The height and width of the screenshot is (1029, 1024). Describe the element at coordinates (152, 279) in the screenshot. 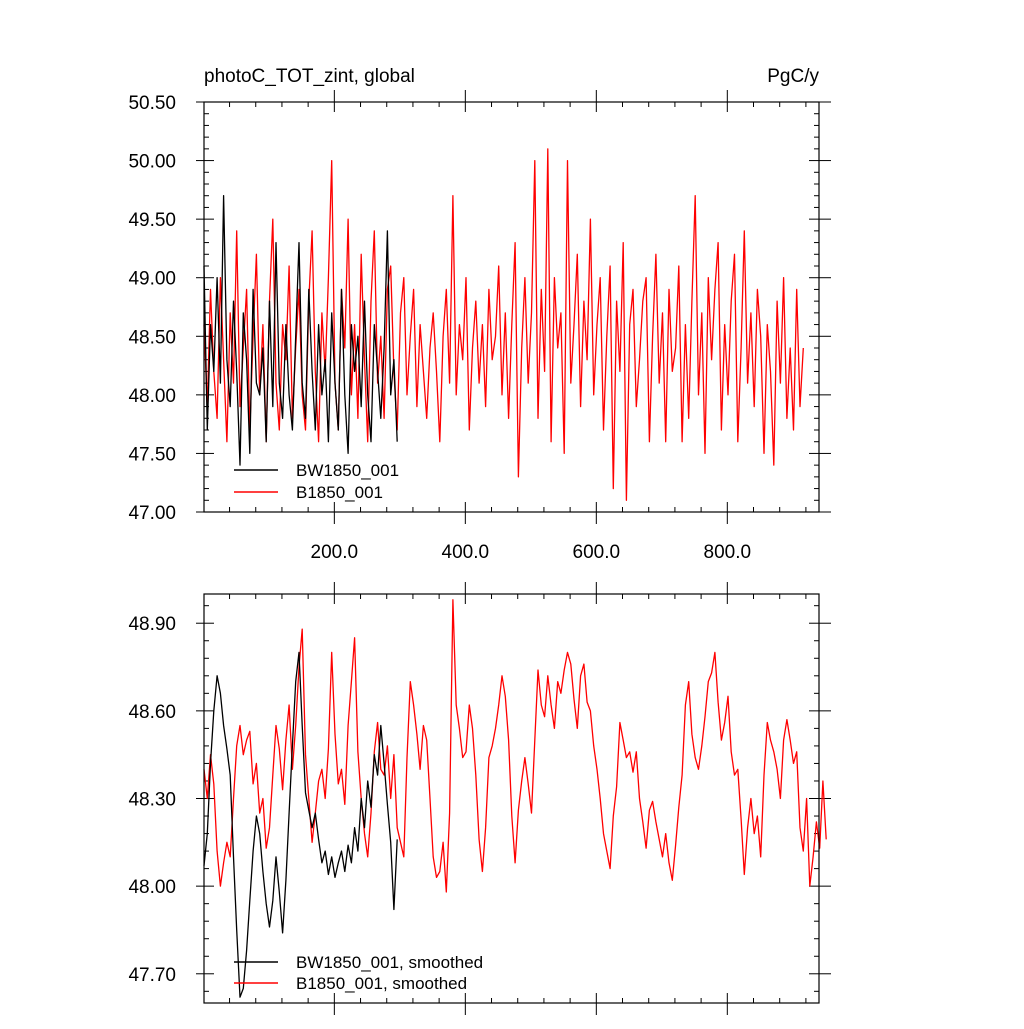

I see `y-tick-label: 49.00` at that location.